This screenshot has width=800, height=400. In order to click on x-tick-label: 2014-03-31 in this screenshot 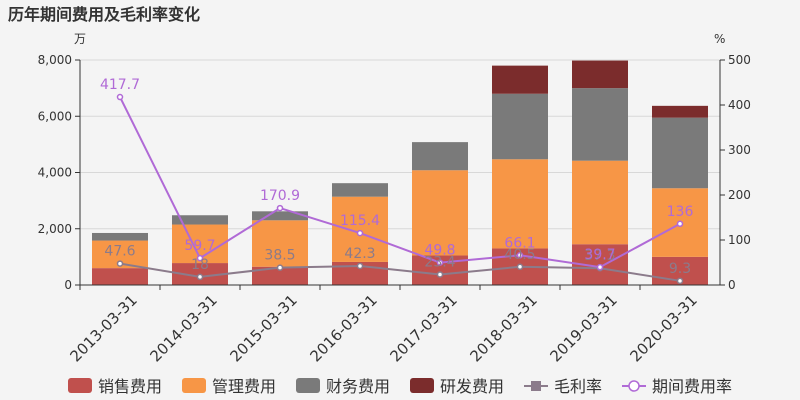, I will do `click(183, 328)`.